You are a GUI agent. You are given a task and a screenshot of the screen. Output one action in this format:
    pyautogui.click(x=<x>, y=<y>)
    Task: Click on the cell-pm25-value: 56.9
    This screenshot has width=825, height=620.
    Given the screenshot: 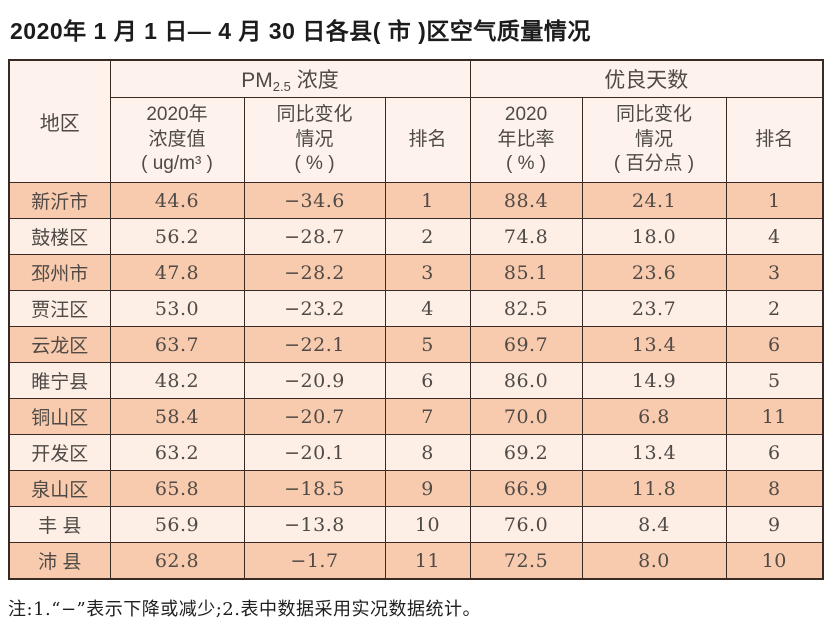 What is the action you would take?
    pyautogui.click(x=177, y=524)
    